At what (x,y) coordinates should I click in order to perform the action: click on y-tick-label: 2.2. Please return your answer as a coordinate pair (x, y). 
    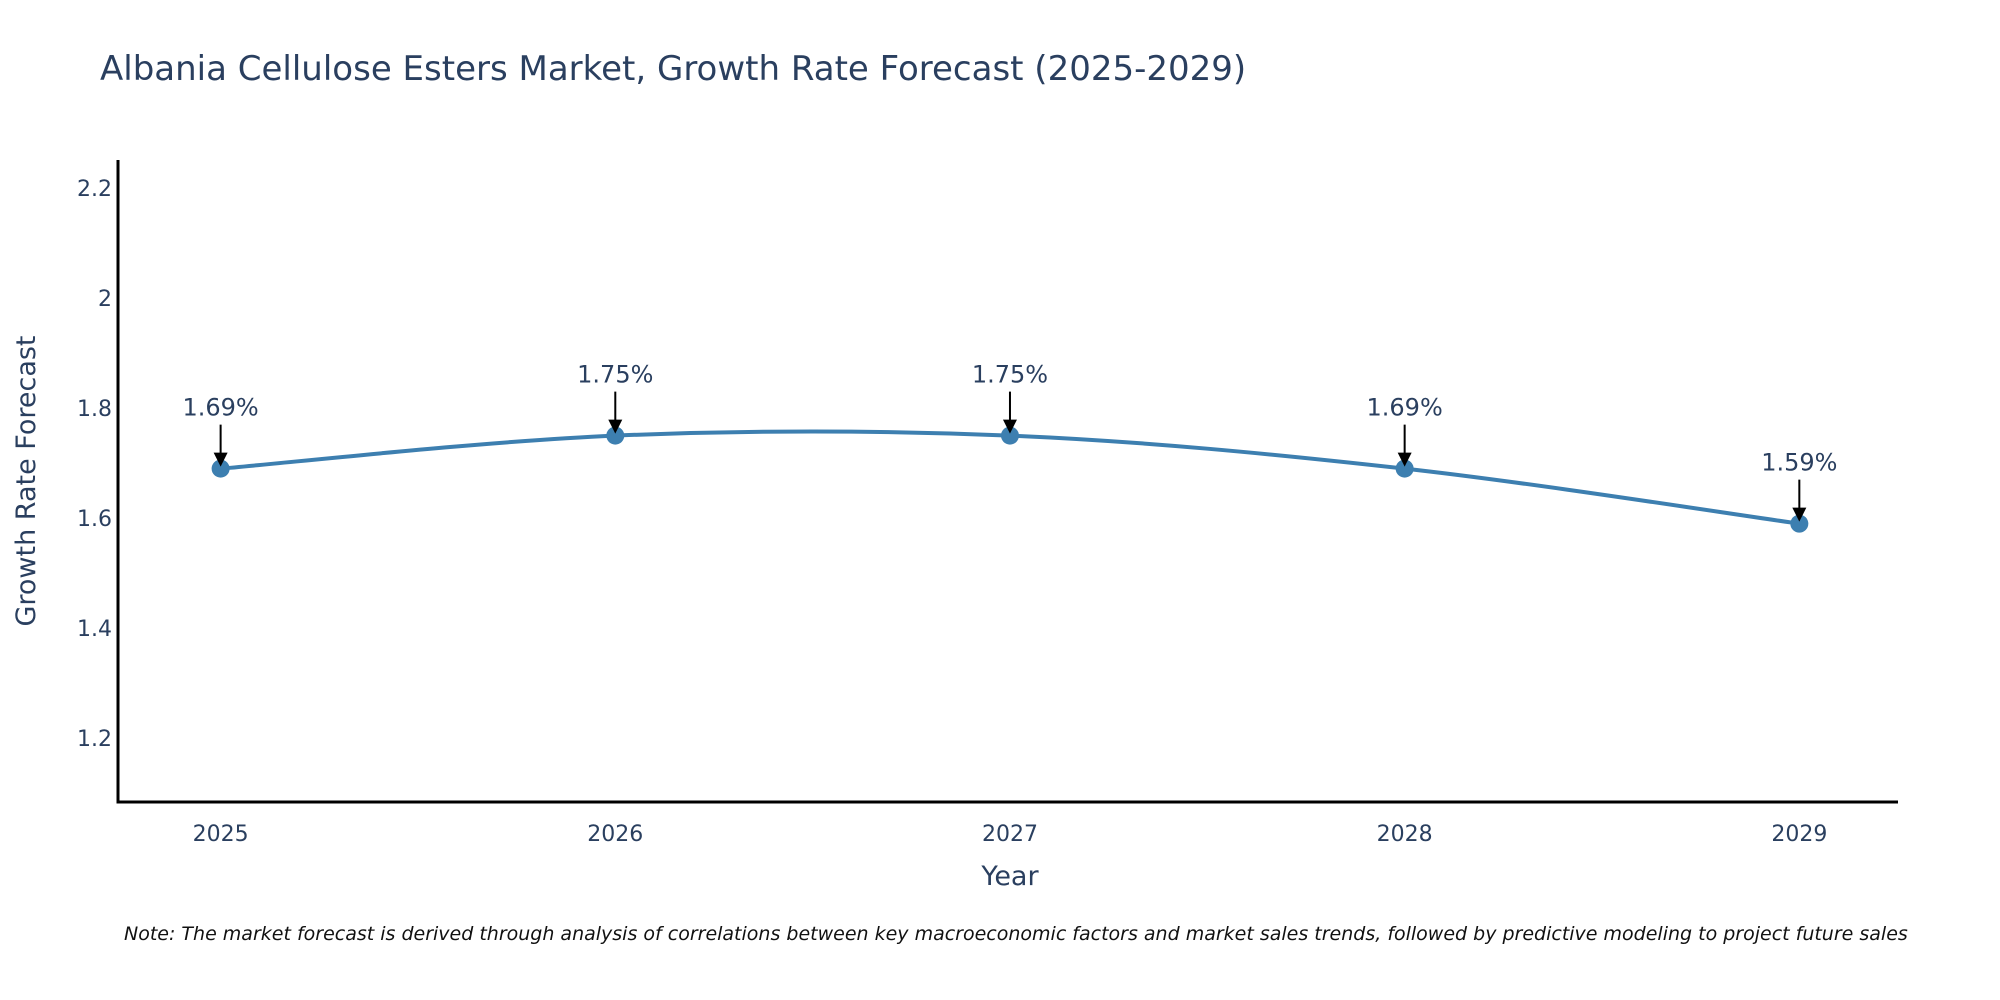
    Looking at the image, I should click on (94, 189).